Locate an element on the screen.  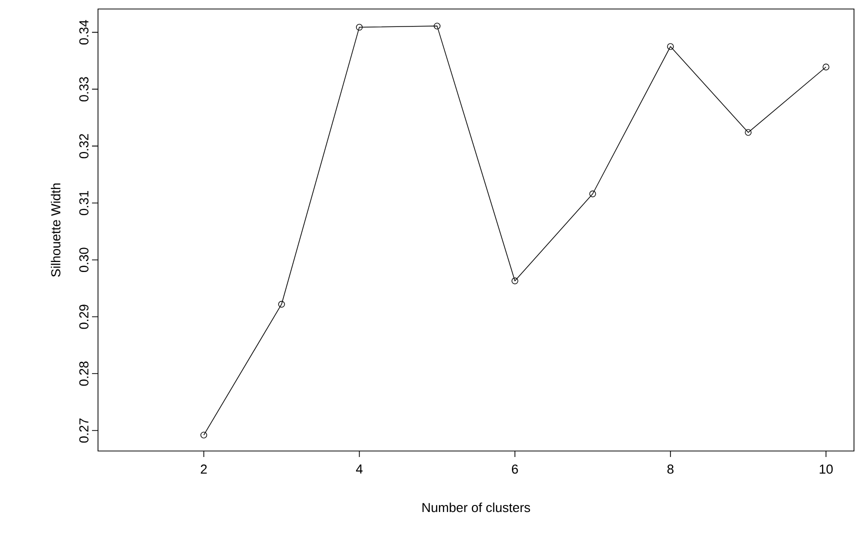
x-tick-label: 4 is located at coordinates (359, 469).